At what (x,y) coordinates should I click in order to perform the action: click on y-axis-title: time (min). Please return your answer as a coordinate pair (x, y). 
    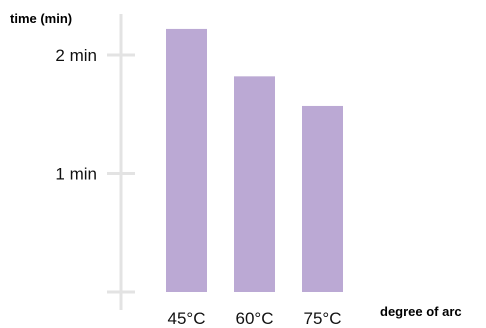
    Looking at the image, I should click on (41, 18).